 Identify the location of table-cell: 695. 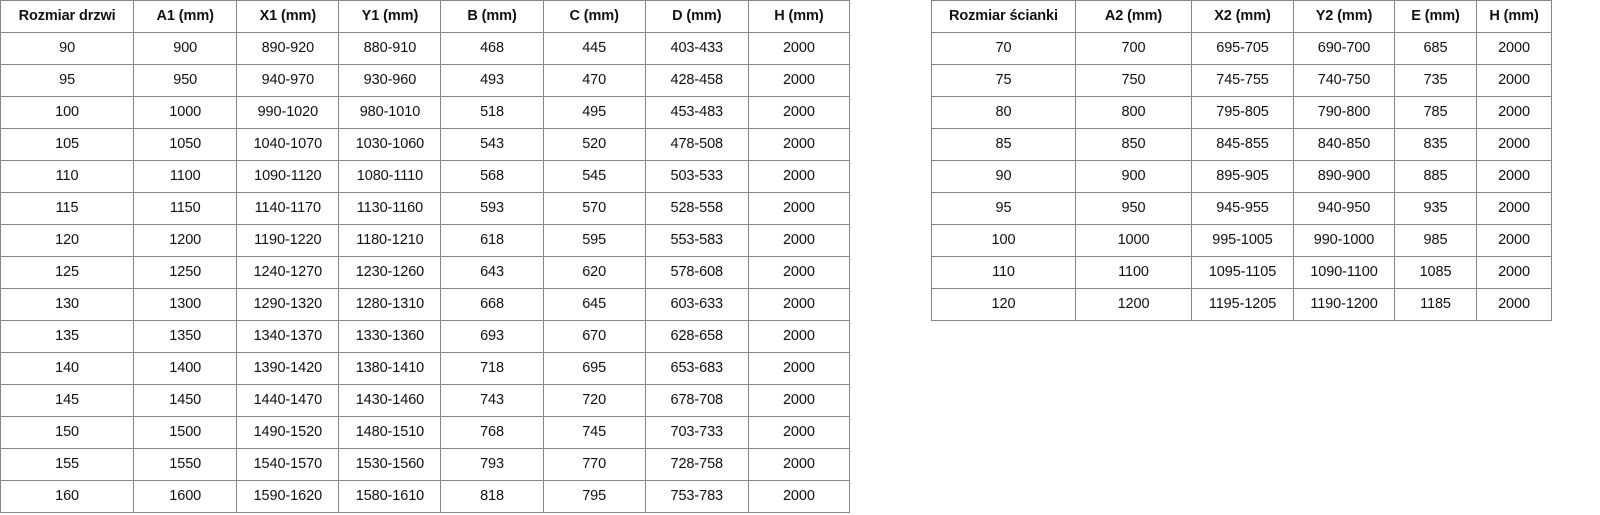
(594, 368).